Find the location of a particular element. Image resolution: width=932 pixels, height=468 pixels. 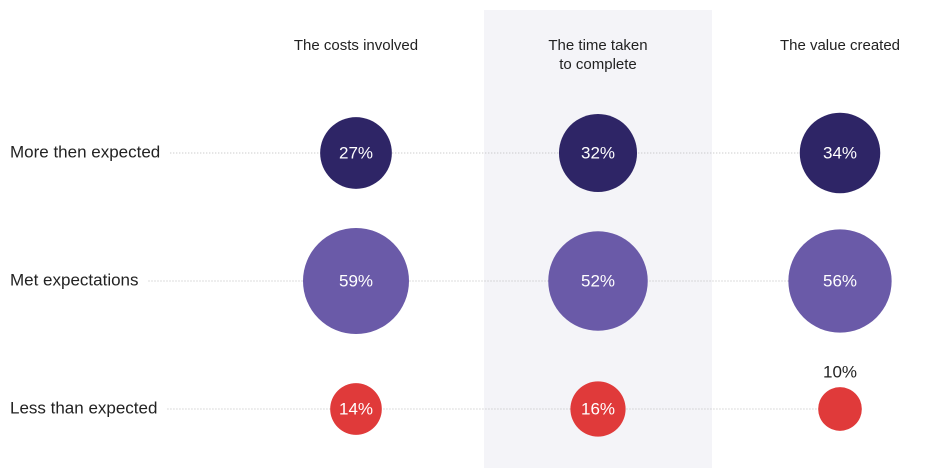

value-label: 32% is located at coordinates (598, 152).